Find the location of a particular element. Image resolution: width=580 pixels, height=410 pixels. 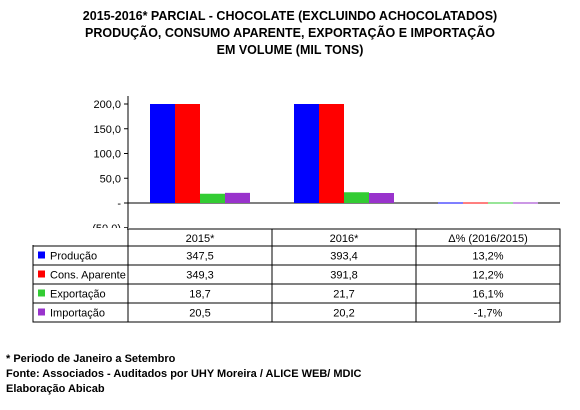

table-value: 20,5 is located at coordinates (199, 314).